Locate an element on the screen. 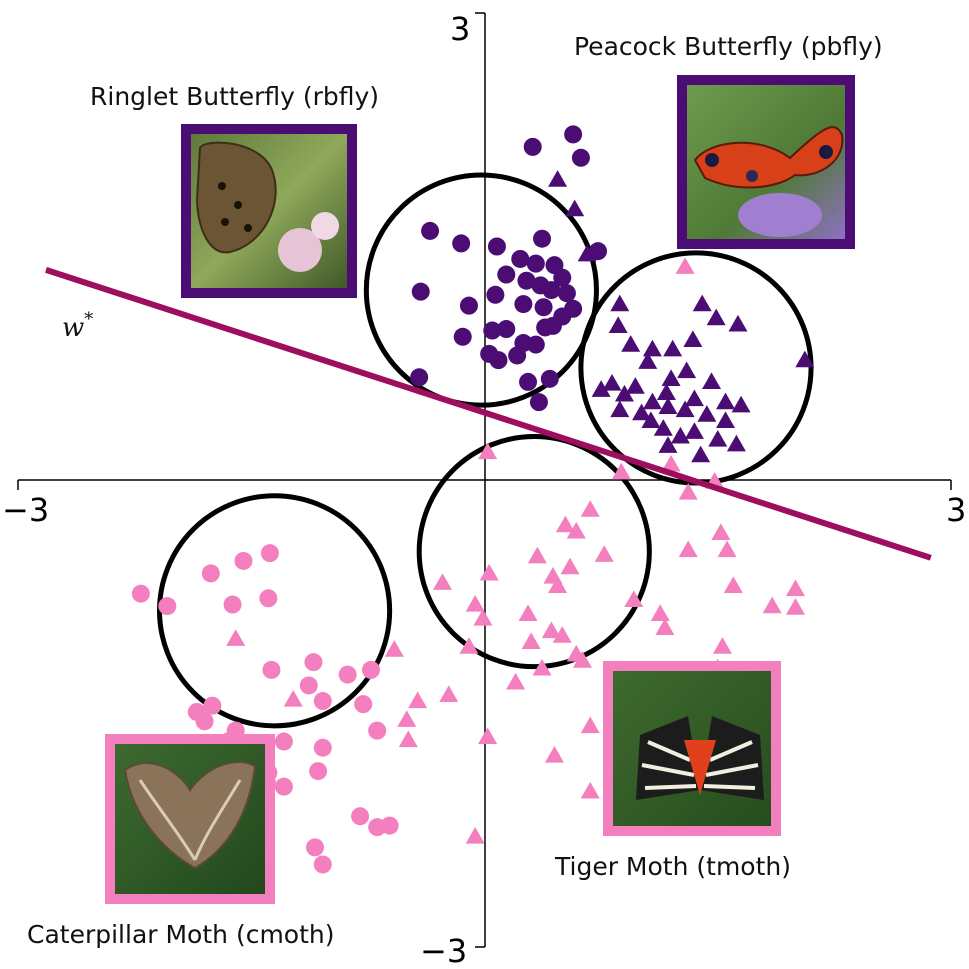 This screenshot has height=969, width=969. caterpillar-moth-photo is located at coordinates (190, 819).